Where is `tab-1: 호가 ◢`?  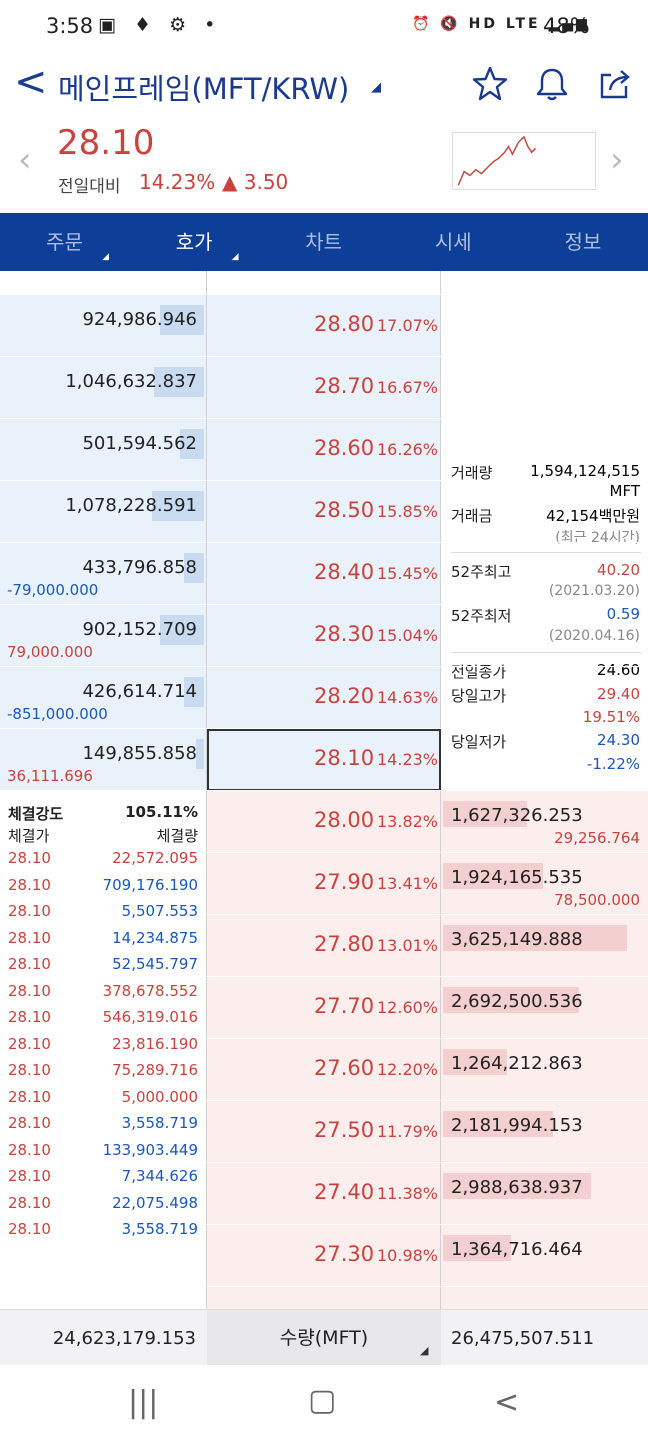 tab-1: 호가 ◢ is located at coordinates (194, 242).